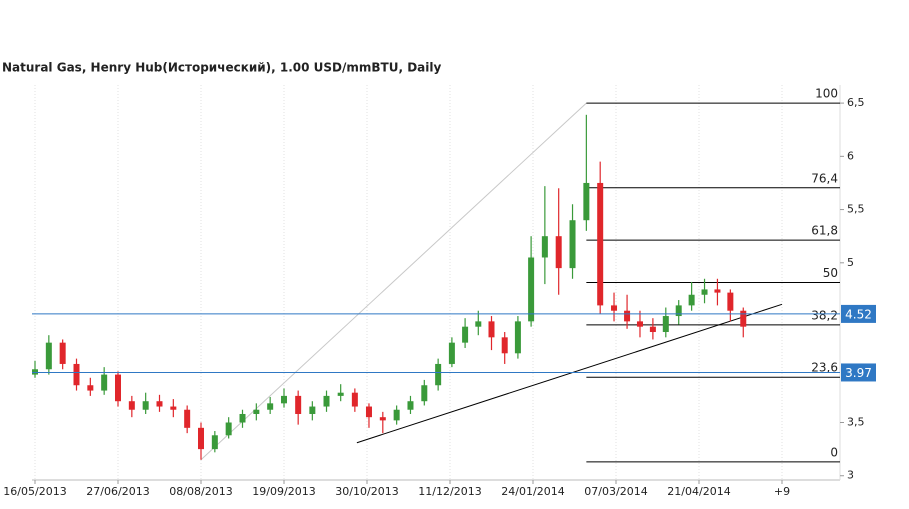 The image size is (909, 509). Describe the element at coordinates (826, 94) in the screenshot. I see `fib-label: 100` at that location.